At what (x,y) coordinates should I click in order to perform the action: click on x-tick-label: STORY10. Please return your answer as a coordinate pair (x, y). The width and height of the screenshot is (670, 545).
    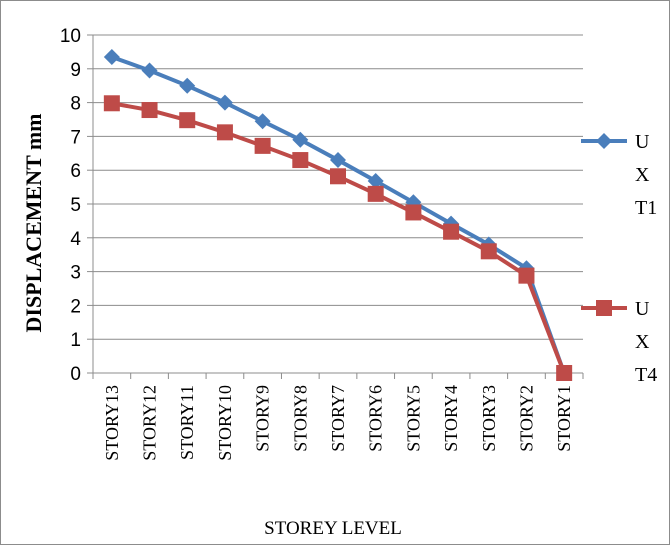
    Looking at the image, I should click on (225, 423).